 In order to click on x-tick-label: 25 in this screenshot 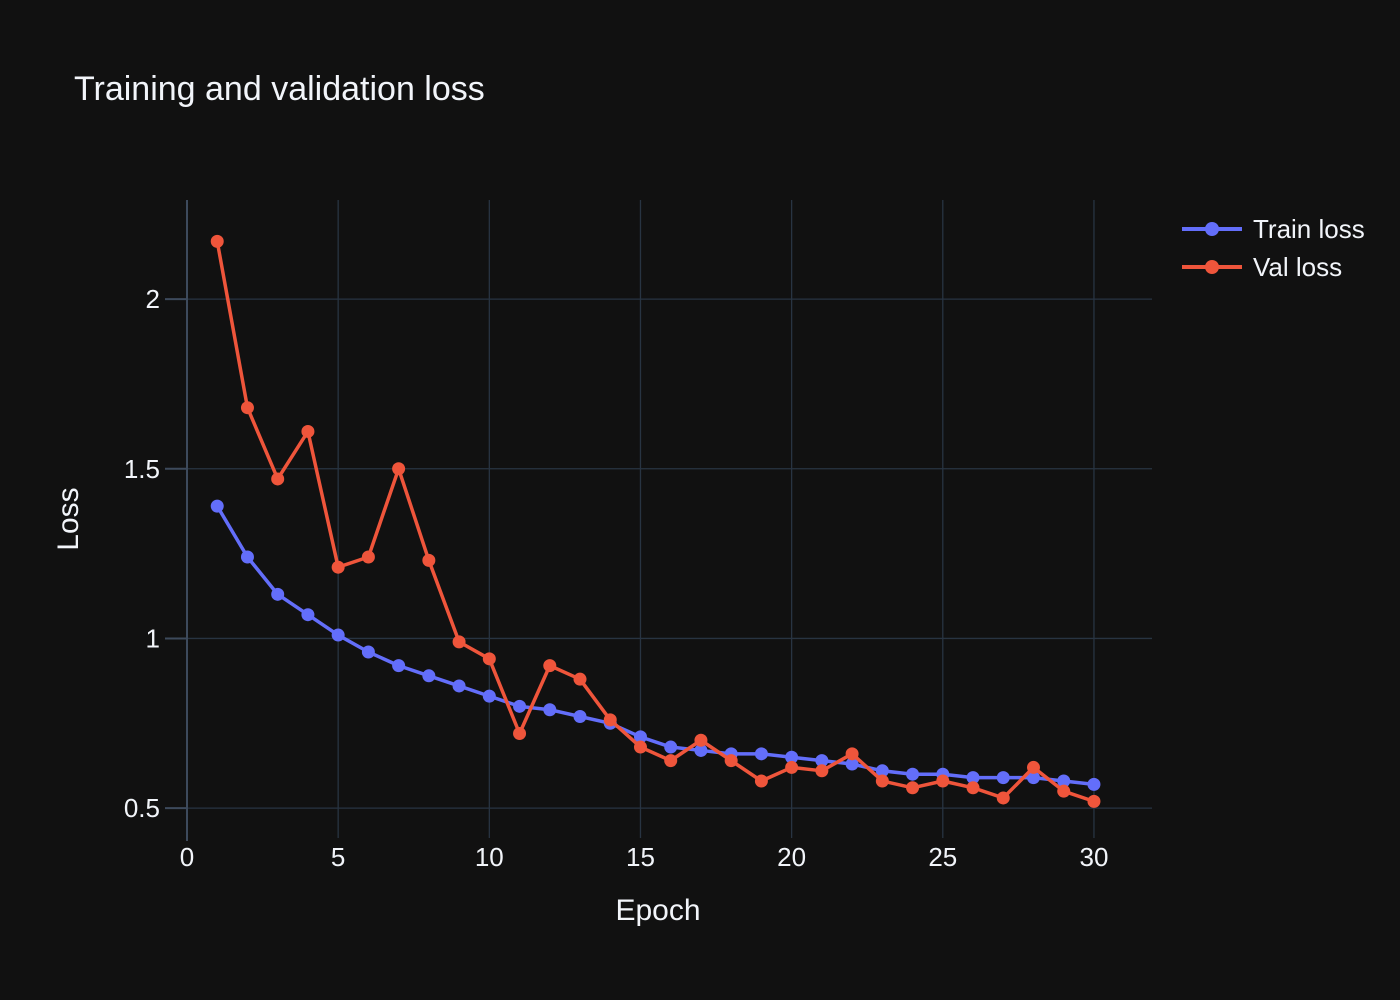, I will do `click(942, 857)`.